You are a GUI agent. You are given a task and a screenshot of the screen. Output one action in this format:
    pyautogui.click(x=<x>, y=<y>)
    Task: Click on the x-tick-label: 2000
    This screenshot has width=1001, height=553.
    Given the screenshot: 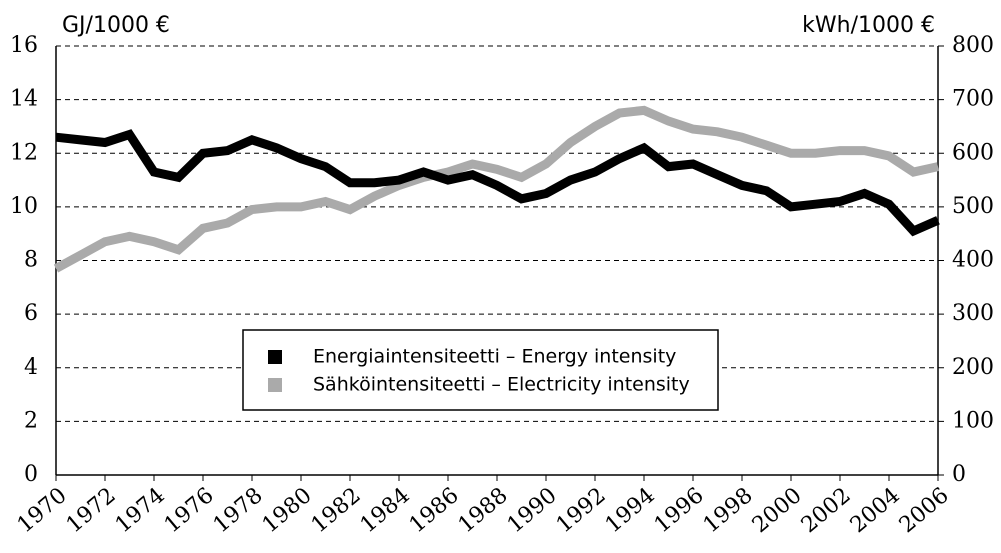 What is the action you would take?
    pyautogui.click(x=777, y=510)
    